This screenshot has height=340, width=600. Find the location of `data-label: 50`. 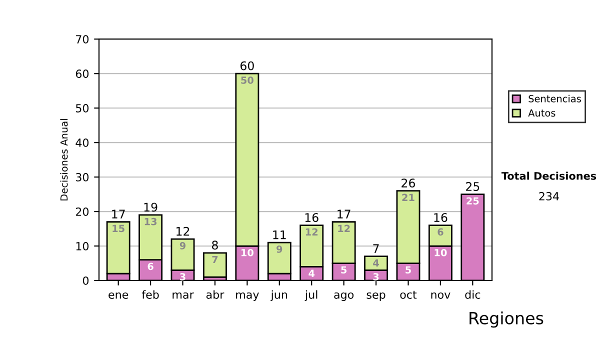

data-label: 50 is located at coordinates (247, 80).